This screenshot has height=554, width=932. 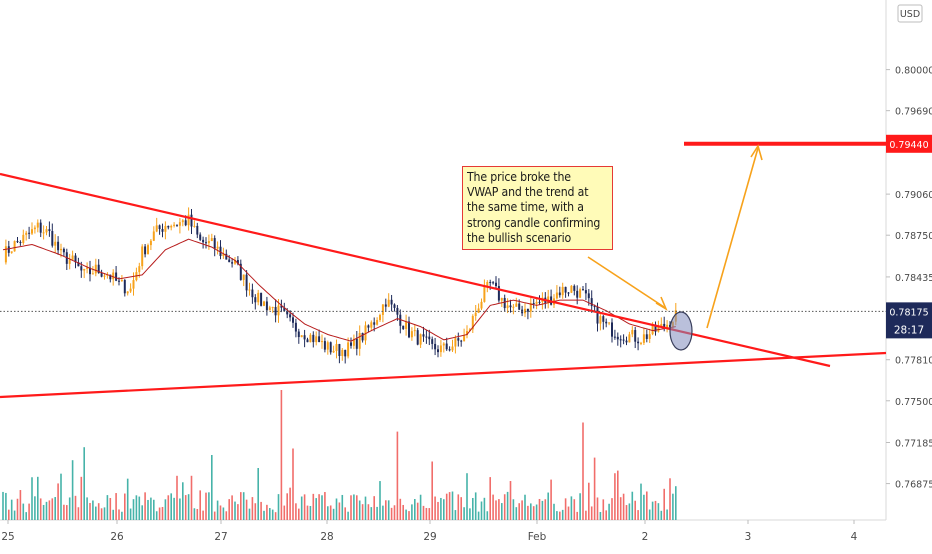 What do you see at coordinates (910, 13) in the screenshot?
I see `currency-box` at bounding box center [910, 13].